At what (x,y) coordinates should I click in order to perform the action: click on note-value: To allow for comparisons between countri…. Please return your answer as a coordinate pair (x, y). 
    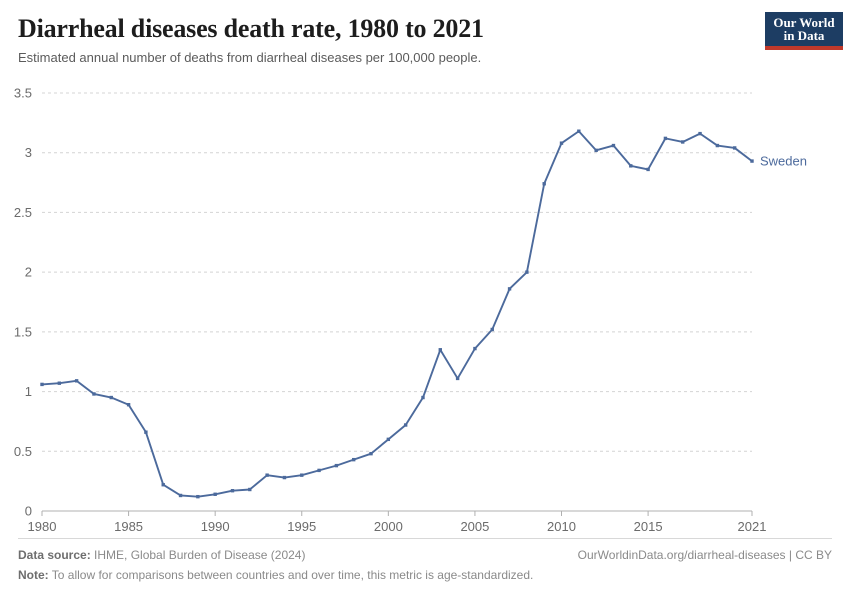
    Looking at the image, I should click on (291, 575).